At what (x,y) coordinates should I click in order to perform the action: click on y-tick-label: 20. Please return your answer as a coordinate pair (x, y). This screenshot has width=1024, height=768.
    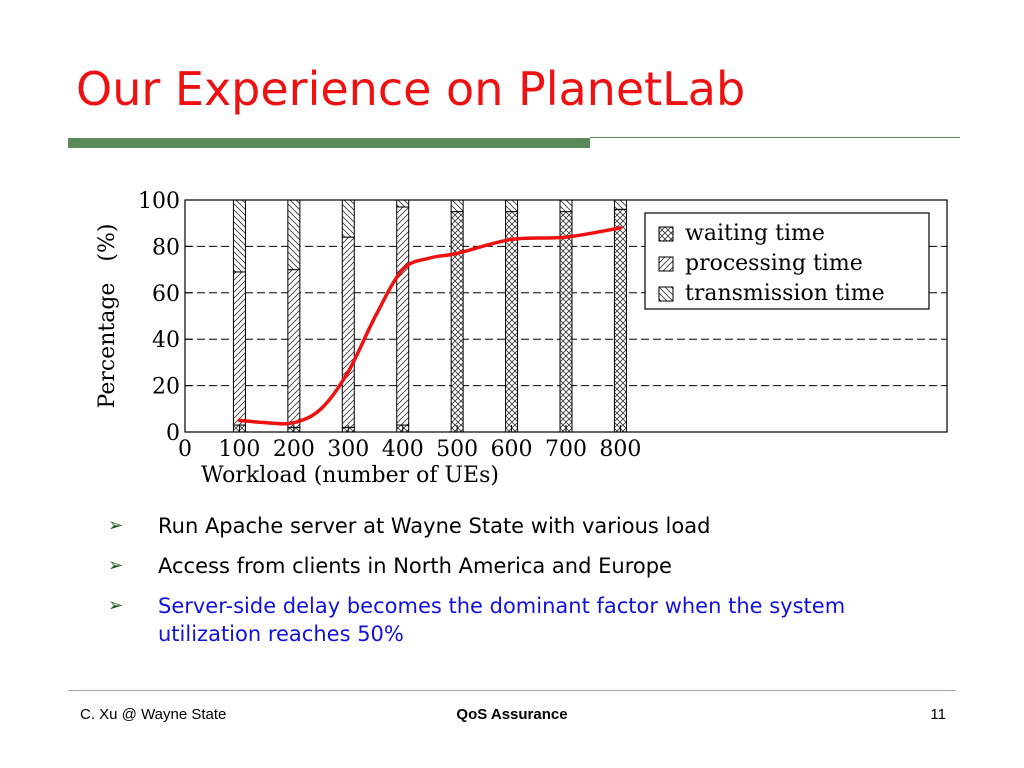
    Looking at the image, I should click on (166, 387).